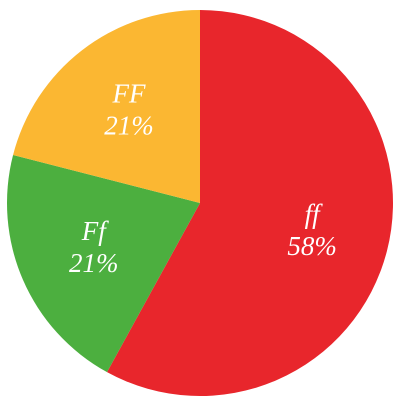 This screenshot has width=405, height=406. Describe the element at coordinates (312, 246) in the screenshot. I see `slice-value-label: 58%` at that location.